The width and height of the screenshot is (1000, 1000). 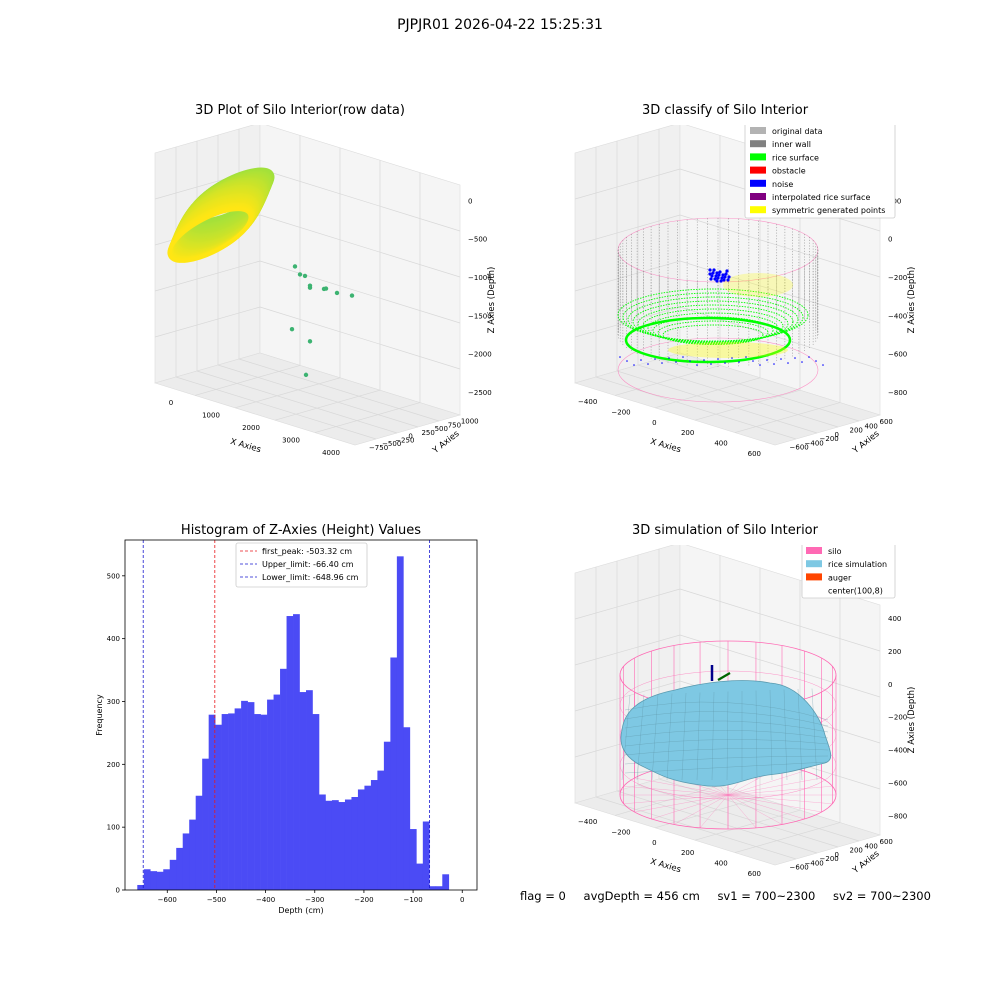 I want to click on z-tick-label: −500, so click(x=477, y=240).